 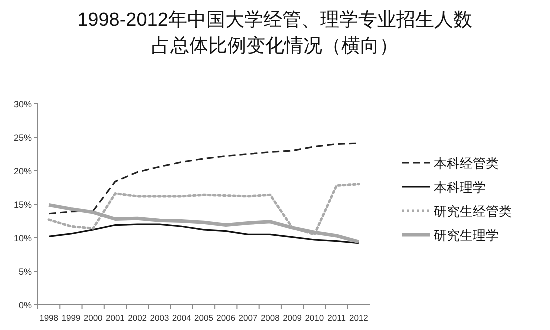 I want to click on x-tick-label: 2011, so click(x=337, y=318).